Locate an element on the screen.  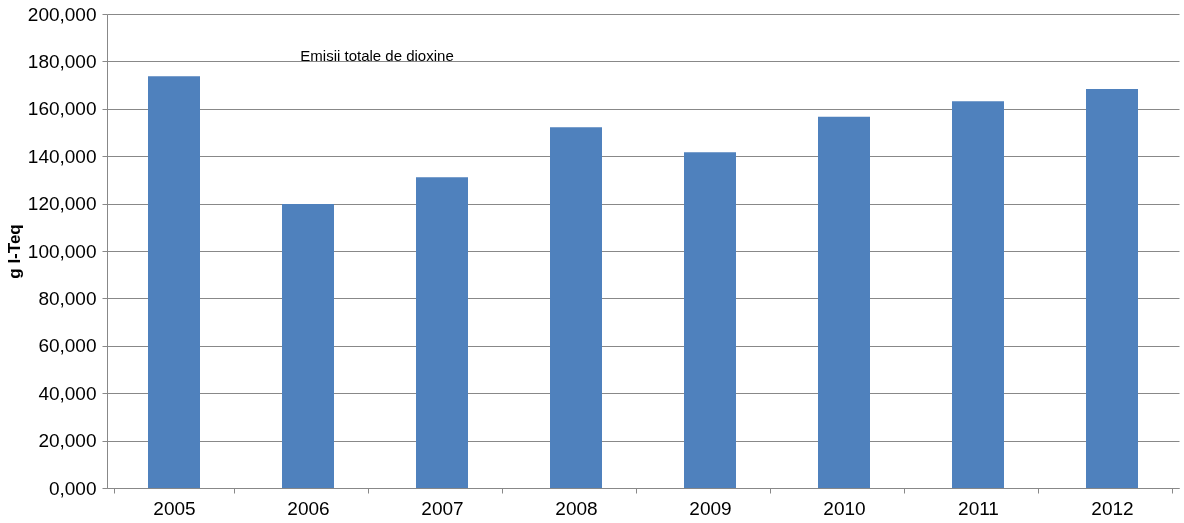
x-tick-label: 2009 is located at coordinates (710, 508).